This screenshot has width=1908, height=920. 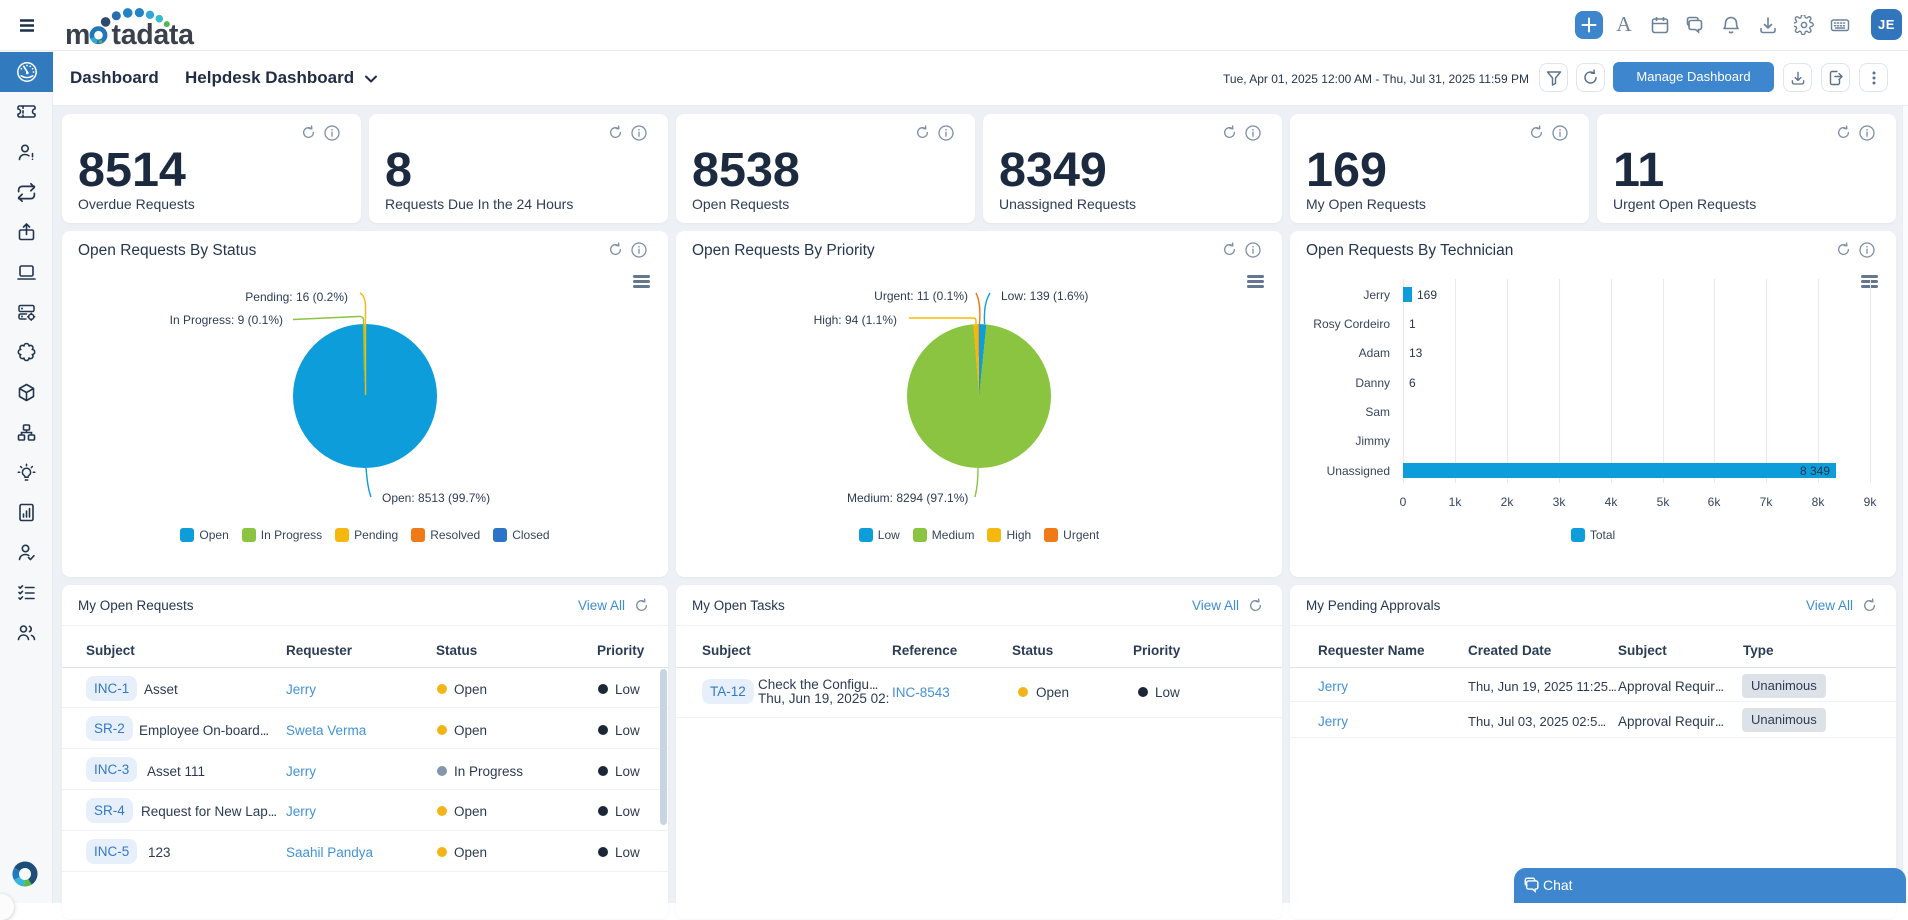 What do you see at coordinates (154, 34) in the screenshot?
I see `svg-text: tadata` at bounding box center [154, 34].